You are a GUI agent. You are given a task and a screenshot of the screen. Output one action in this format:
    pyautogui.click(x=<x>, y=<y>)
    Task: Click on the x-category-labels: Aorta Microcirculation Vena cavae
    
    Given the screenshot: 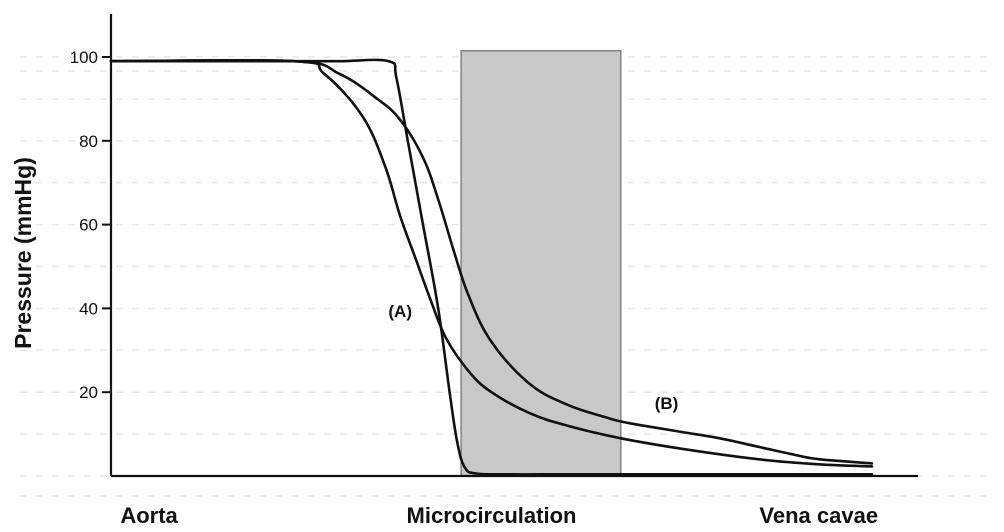 What is the action you would take?
    pyautogui.click(x=499, y=515)
    